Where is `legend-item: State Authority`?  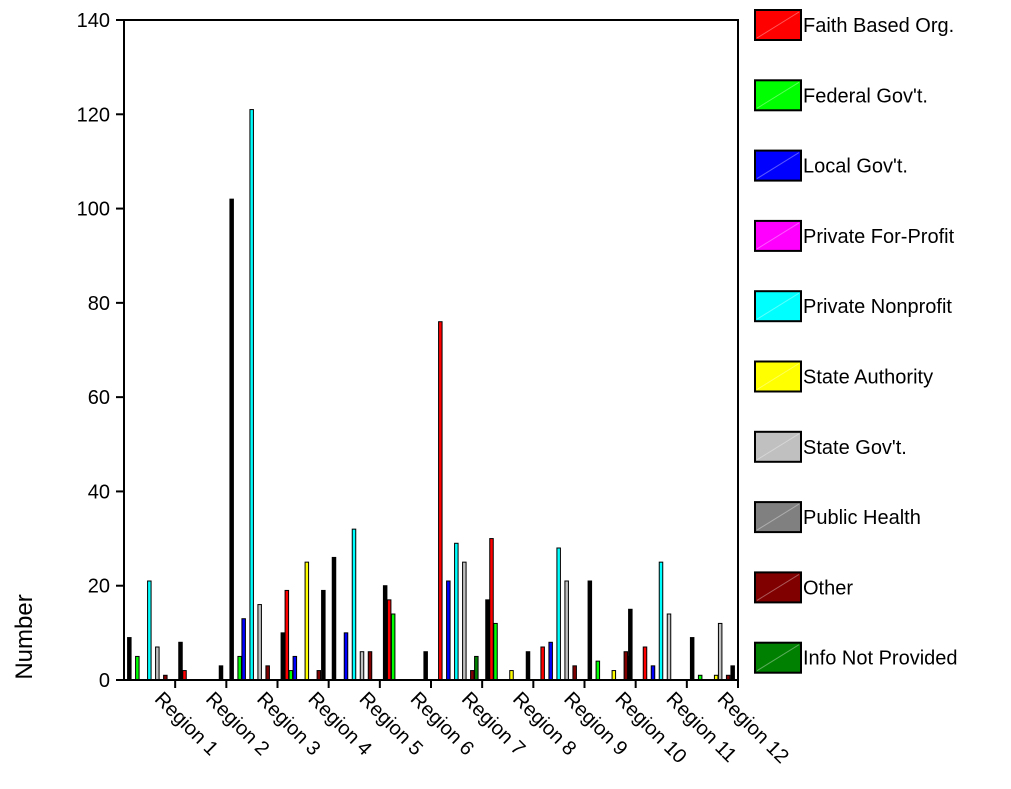 legend-item: State Authority is located at coordinates (843, 376).